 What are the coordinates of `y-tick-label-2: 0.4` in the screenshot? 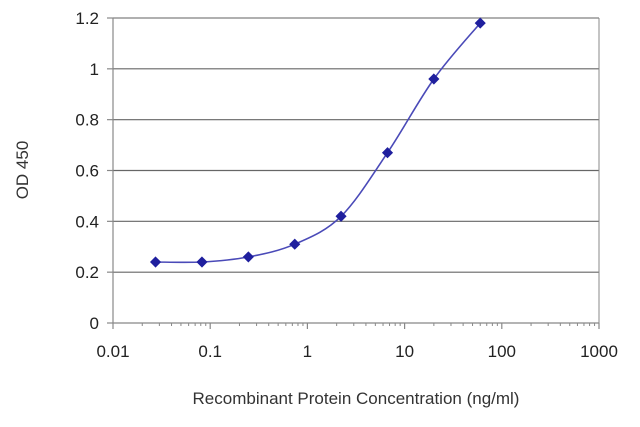 It's located at (87, 221).